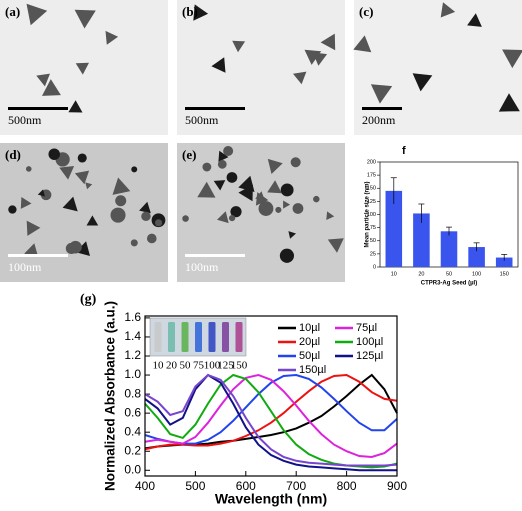 This screenshot has width=522, height=511. I want to click on y-tick-label: 75, so click(373, 228).